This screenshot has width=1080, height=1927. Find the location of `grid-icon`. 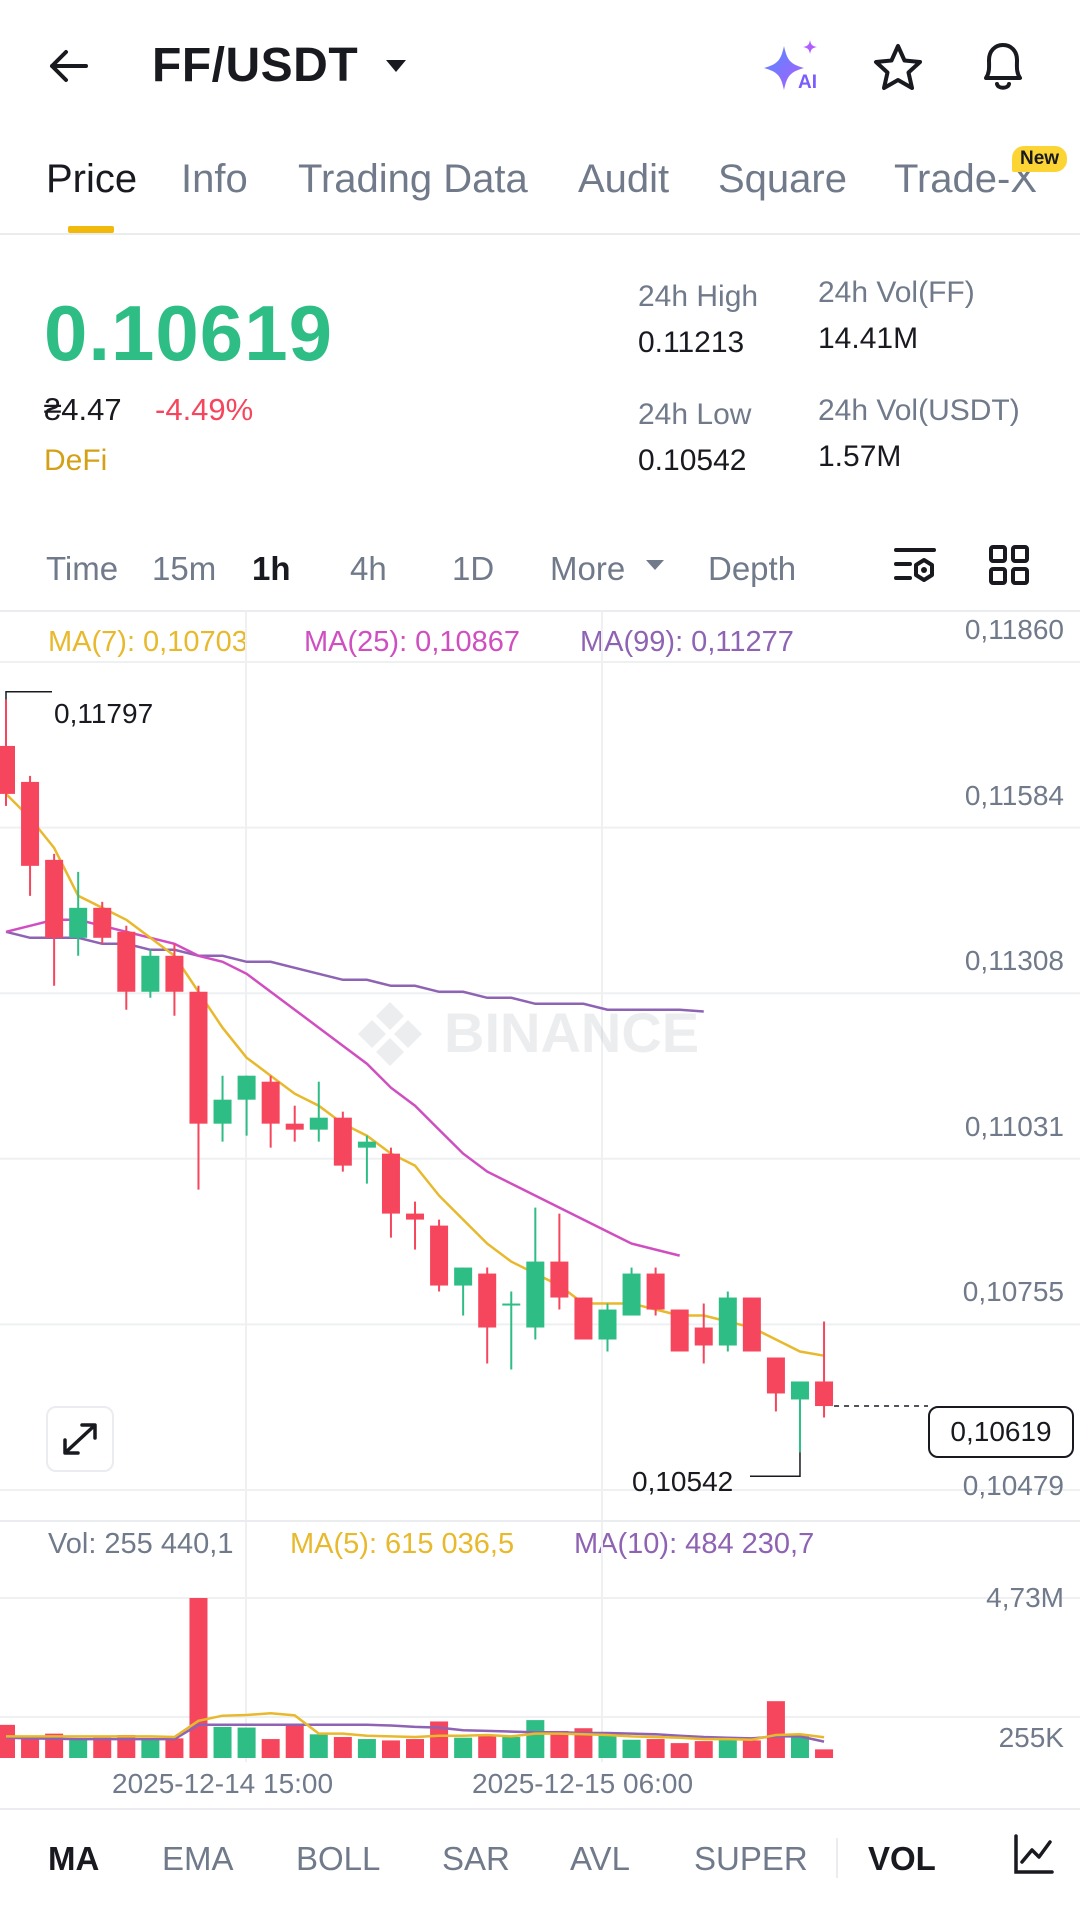

grid-icon is located at coordinates (1009, 565).